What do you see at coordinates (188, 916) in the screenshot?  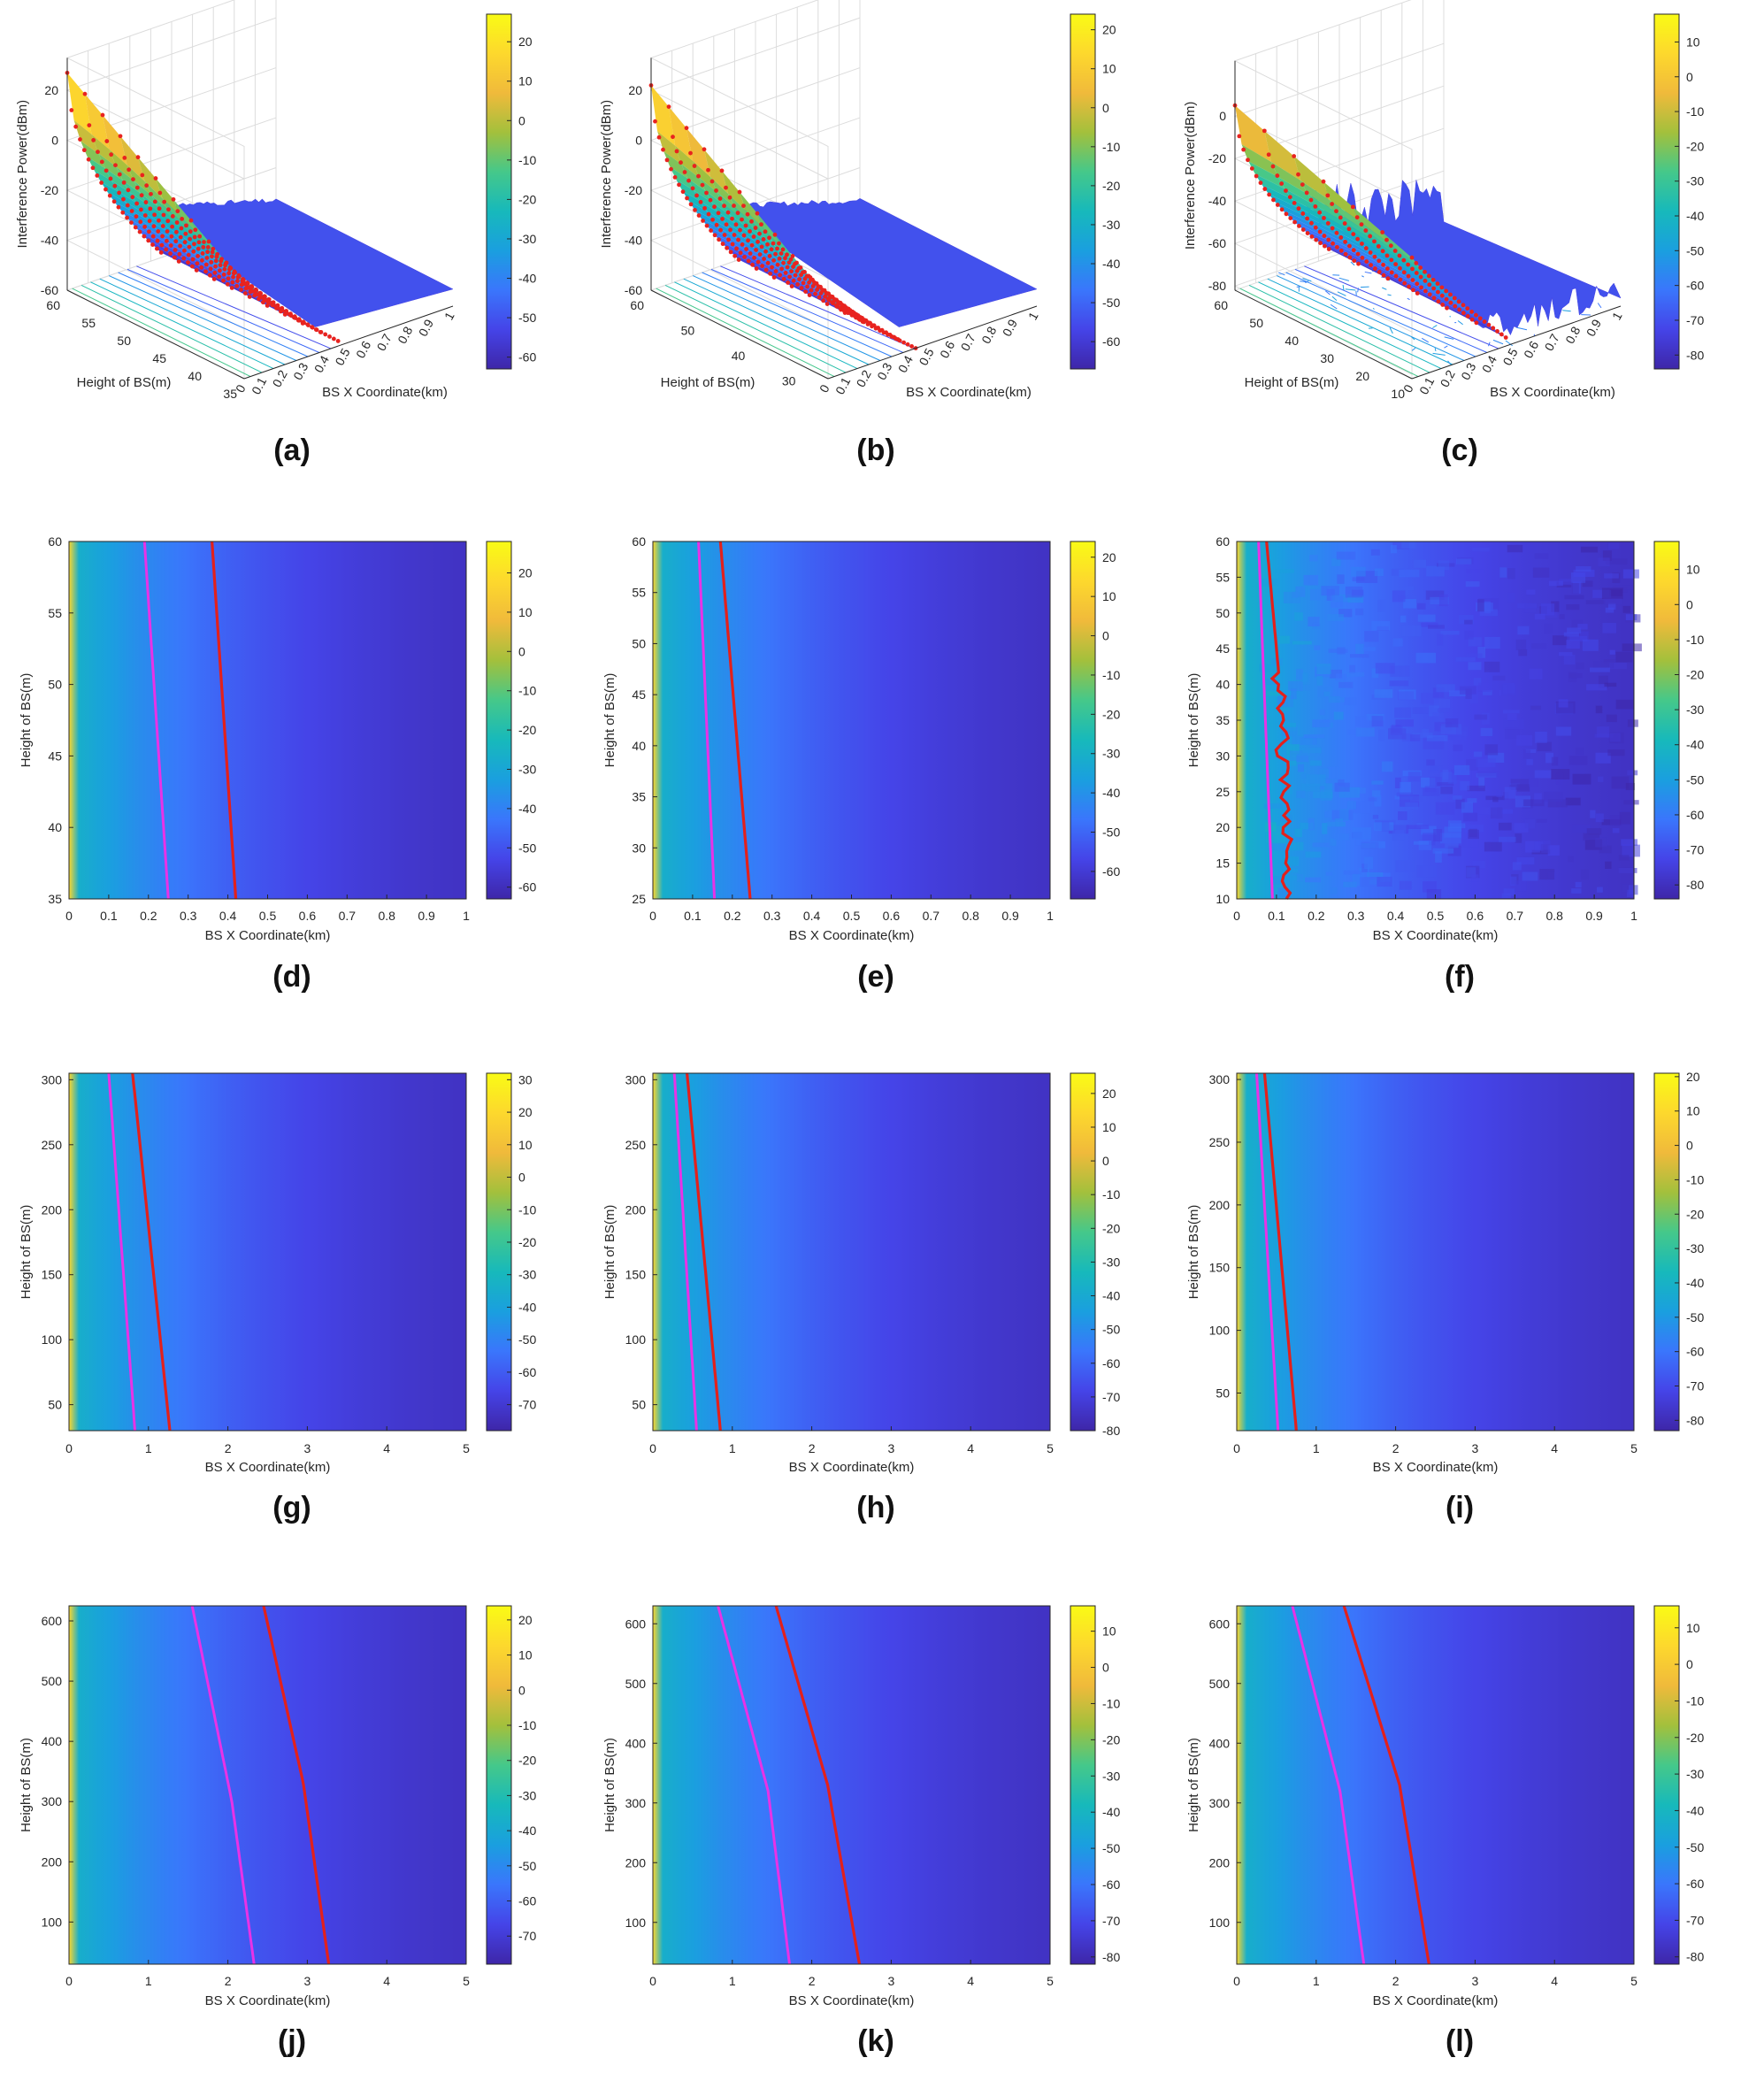 I see `x-tick-label: 0.3` at bounding box center [188, 916].